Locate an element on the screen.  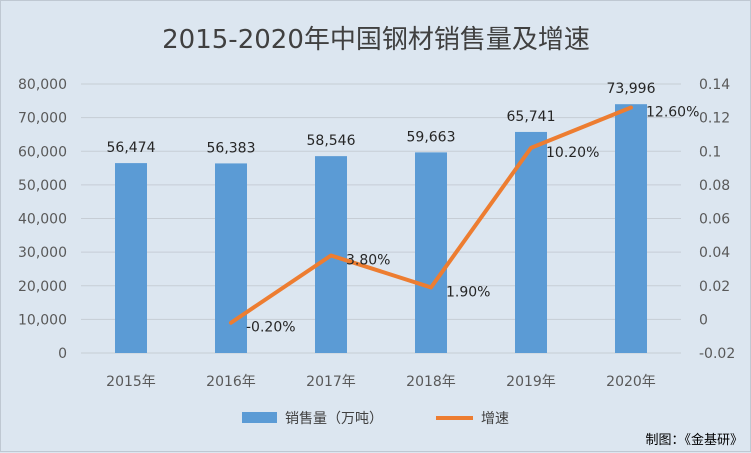
x-tick-label: 2015年 is located at coordinates (131, 382).